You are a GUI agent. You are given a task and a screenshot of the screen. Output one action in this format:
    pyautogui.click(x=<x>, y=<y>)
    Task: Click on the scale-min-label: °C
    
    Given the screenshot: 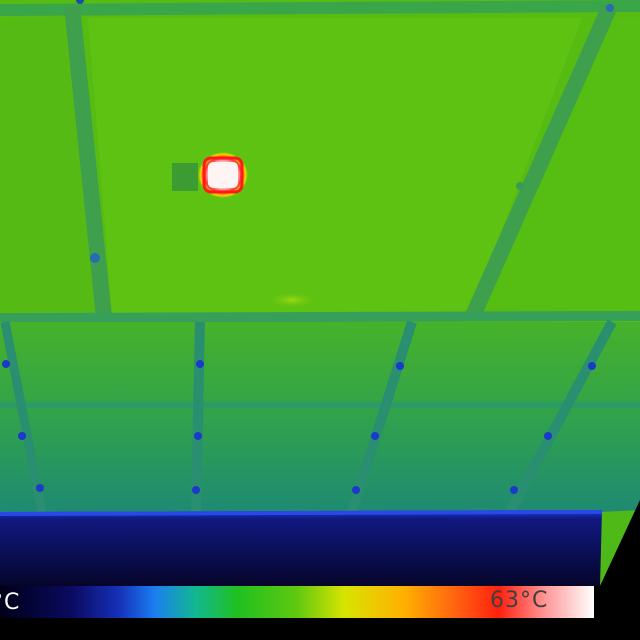 What is the action you would take?
    pyautogui.click(x=10, y=603)
    